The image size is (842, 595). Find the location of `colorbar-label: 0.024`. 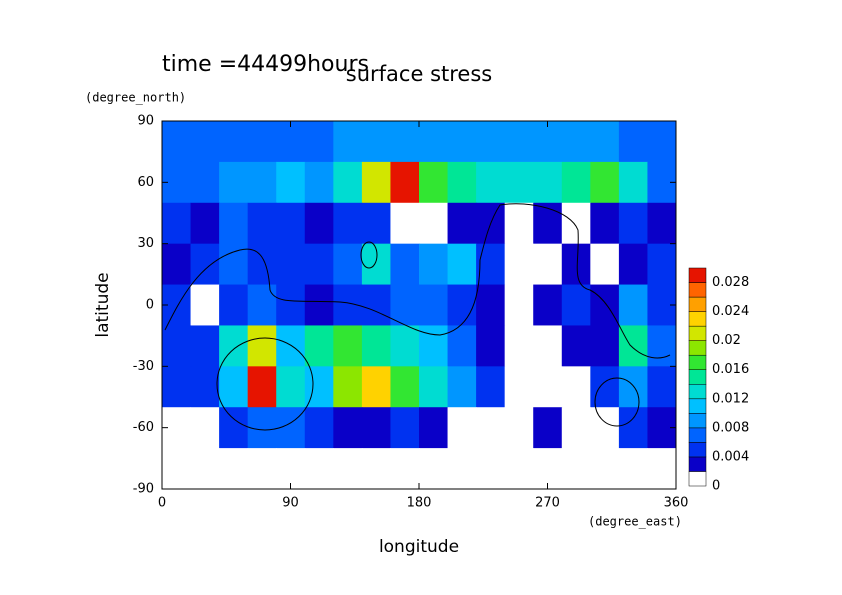

colorbar-label: 0.024 is located at coordinates (730, 311).